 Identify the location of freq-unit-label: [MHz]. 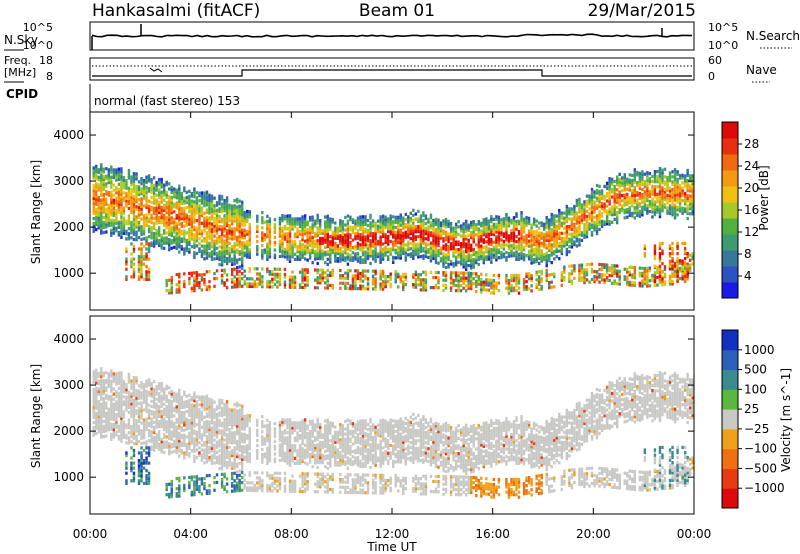
(20, 72).